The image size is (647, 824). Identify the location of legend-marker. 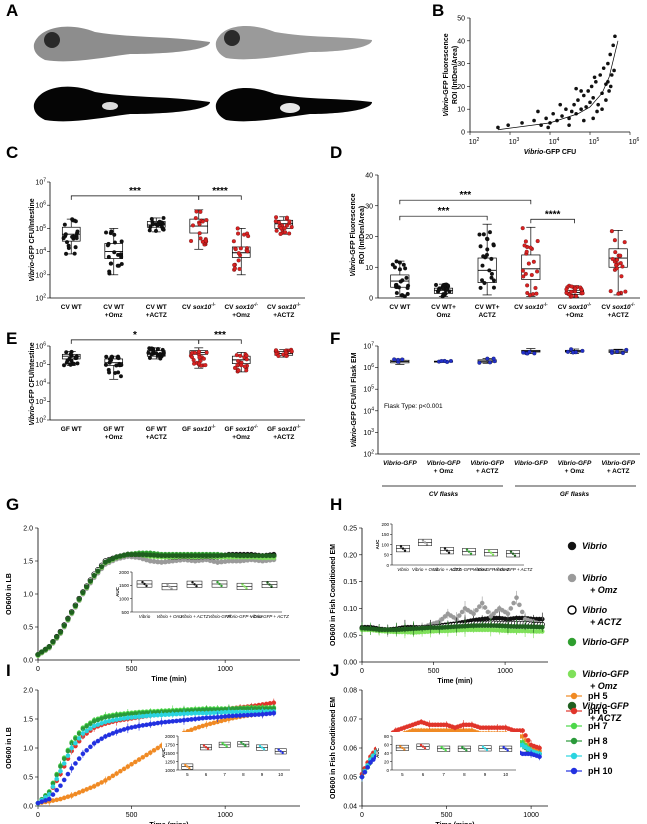
(574, 771).